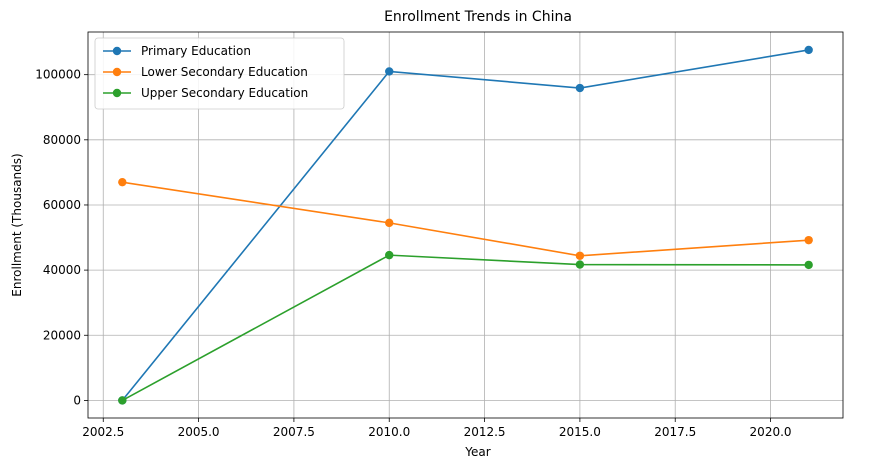 The width and height of the screenshot is (877, 468). I want to click on x-tick-label: 2002.5, so click(103, 432).